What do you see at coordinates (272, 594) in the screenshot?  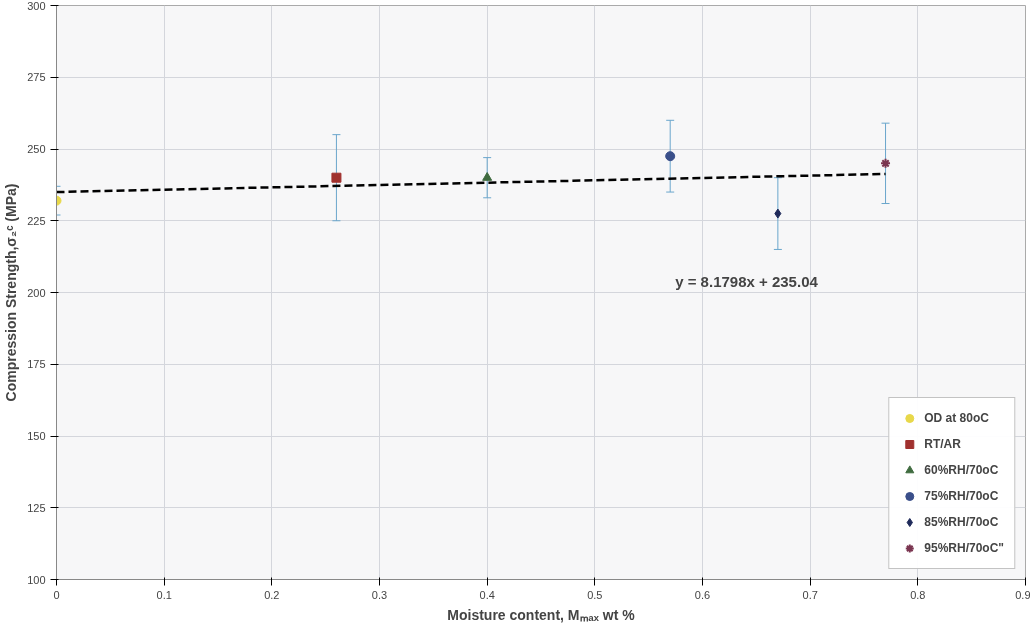 I see `x-tick-label: 0.2` at bounding box center [272, 594].